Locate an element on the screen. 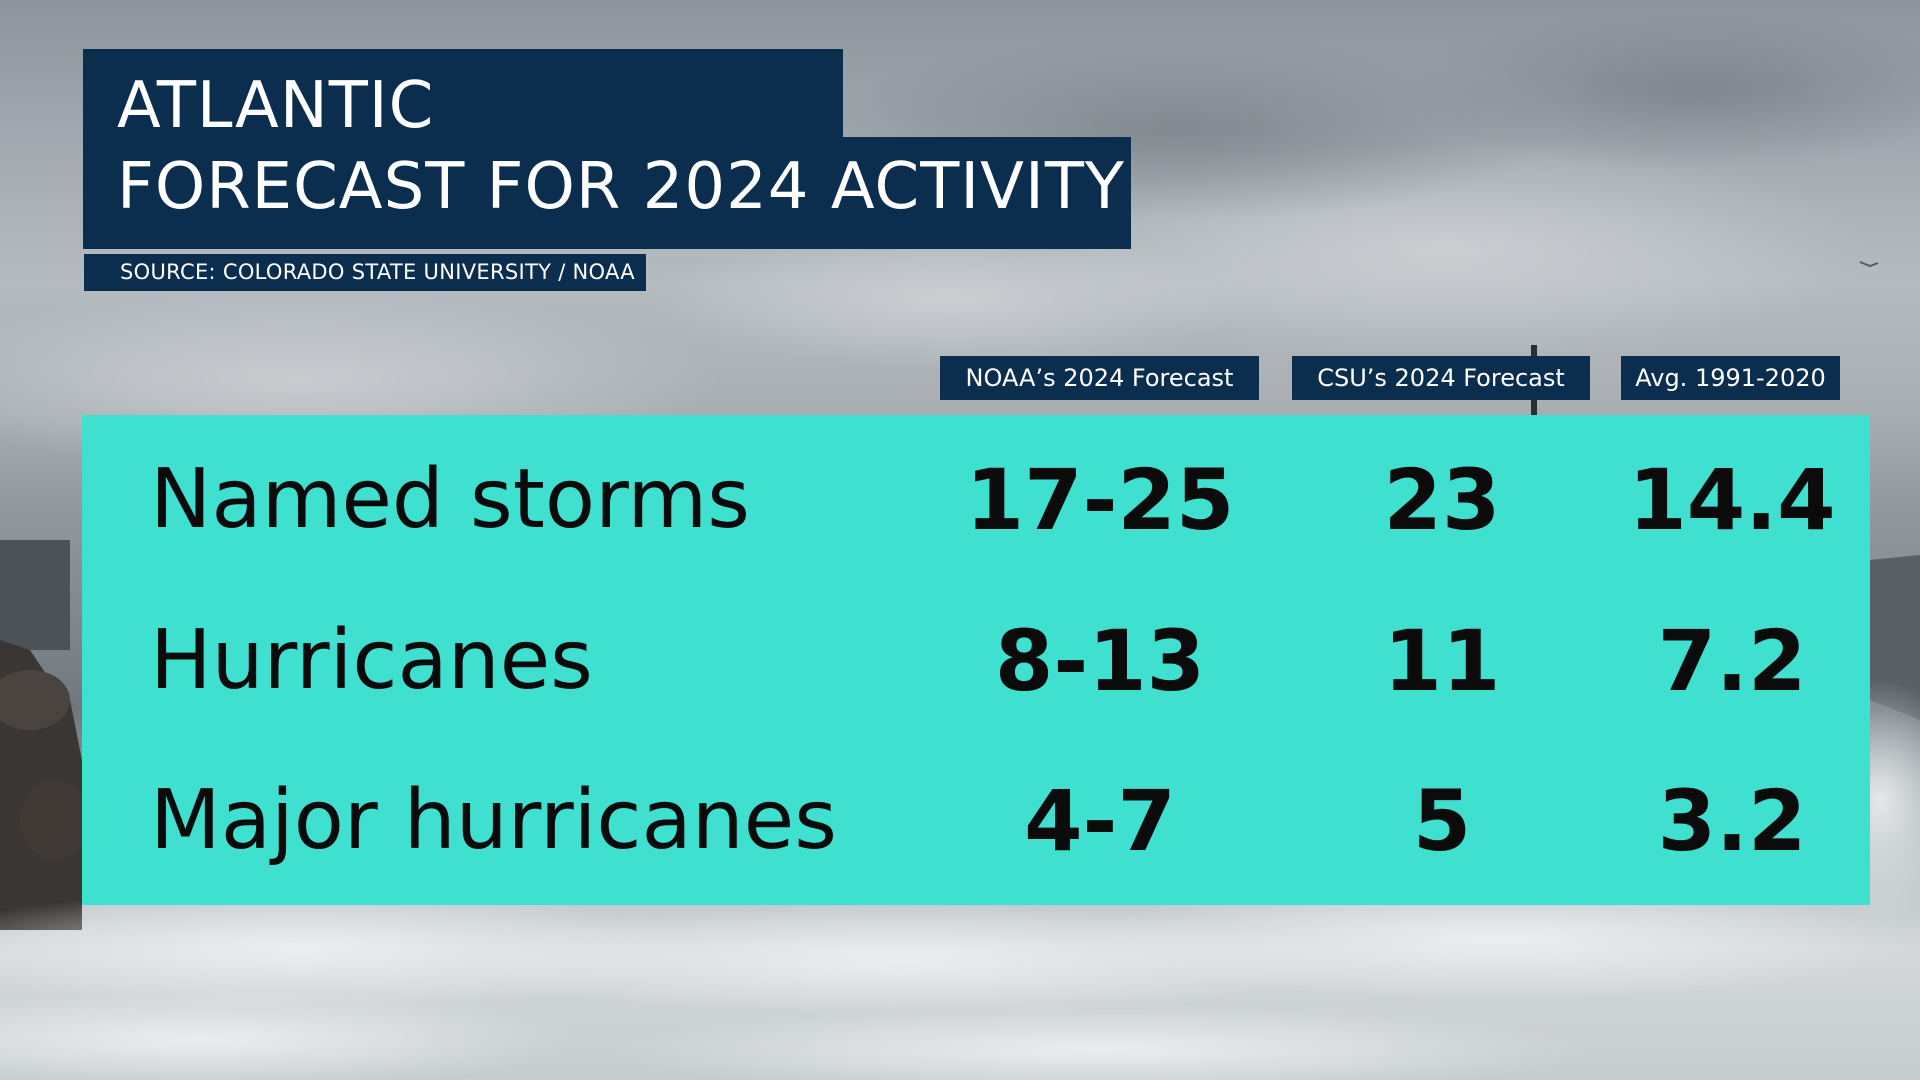  cell-hurricanes-average: 7.2 is located at coordinates (1732, 661).